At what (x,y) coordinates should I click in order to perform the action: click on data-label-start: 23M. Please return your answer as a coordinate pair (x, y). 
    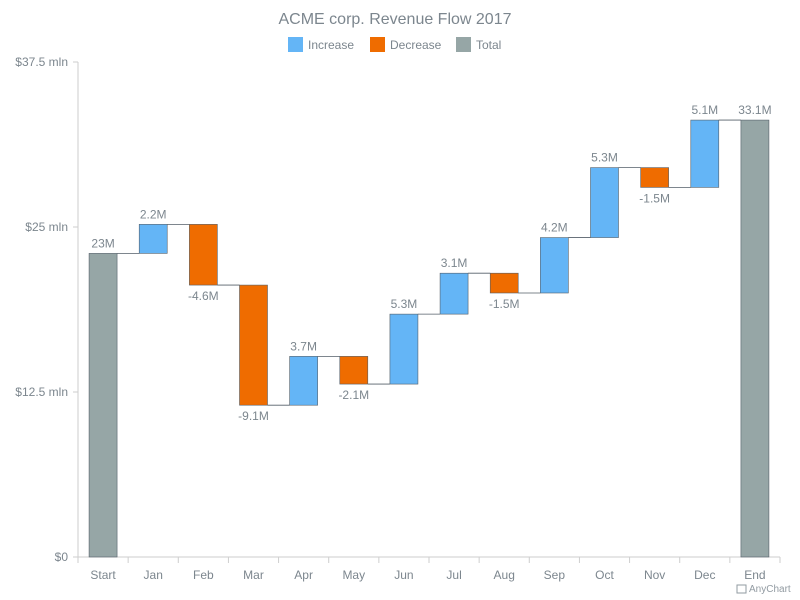
    Looking at the image, I should click on (102, 243).